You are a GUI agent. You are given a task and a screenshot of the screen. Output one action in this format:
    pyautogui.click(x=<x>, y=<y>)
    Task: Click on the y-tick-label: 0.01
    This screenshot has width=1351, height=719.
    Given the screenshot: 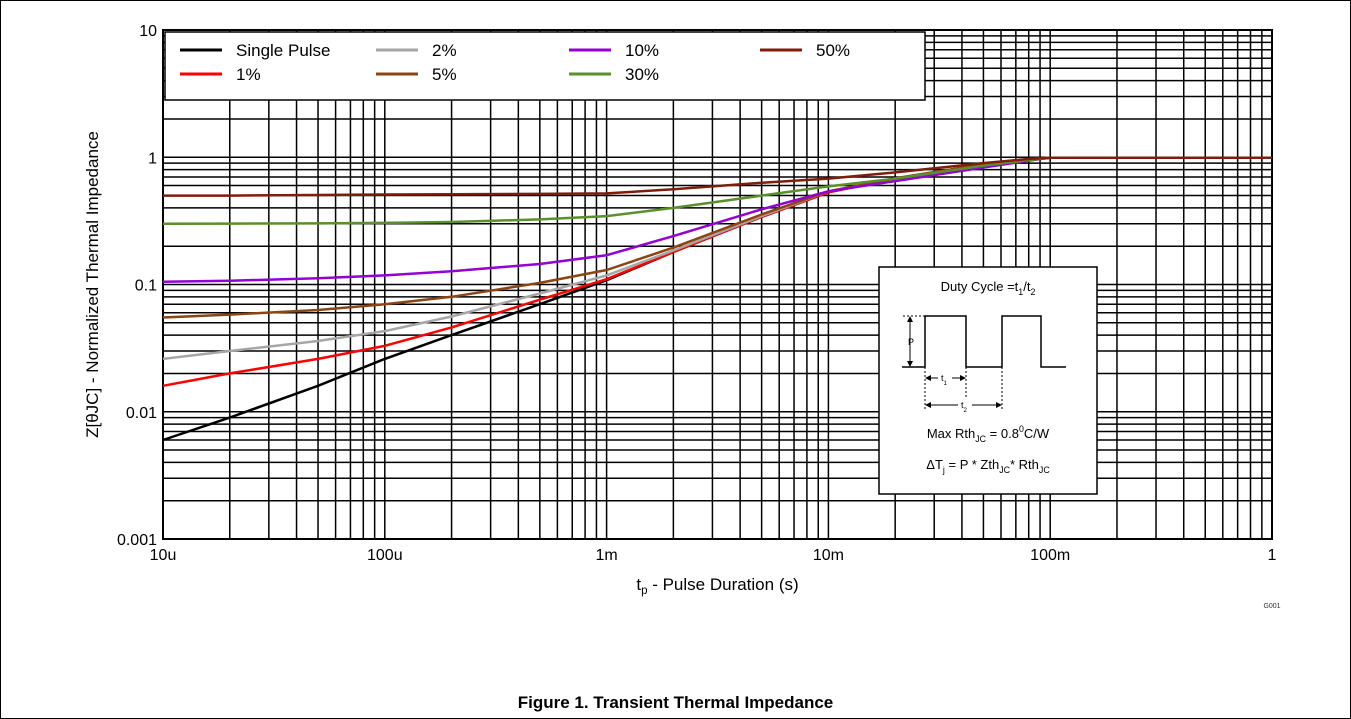 What is the action you would take?
    pyautogui.click(x=141, y=413)
    